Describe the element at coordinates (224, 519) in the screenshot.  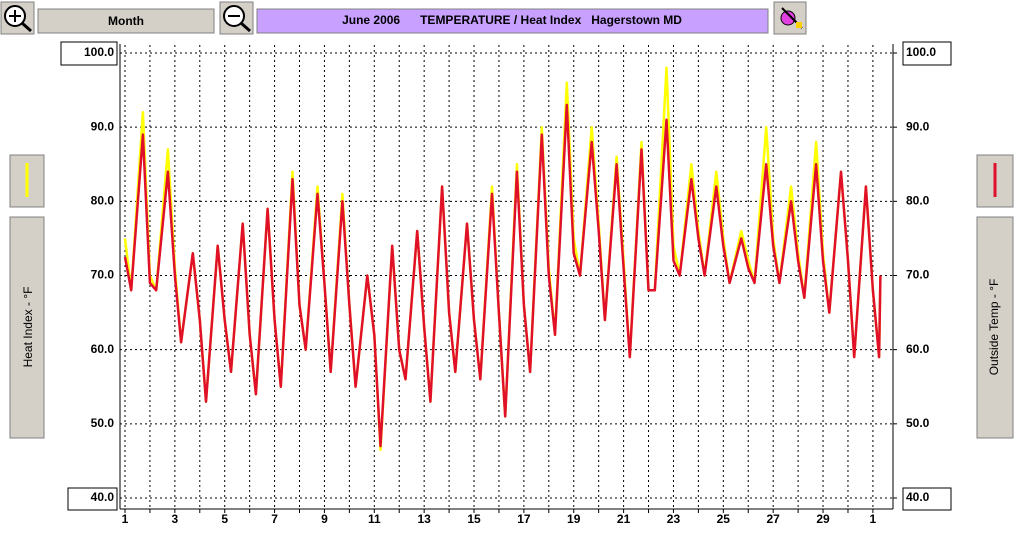
I see `x-tick-label: 5` at that location.